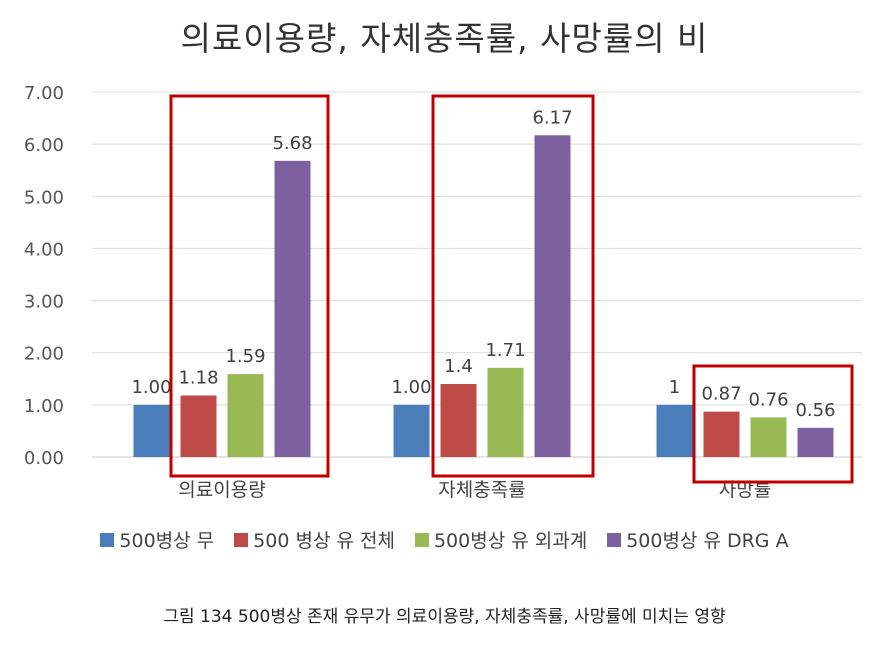 This screenshot has width=889, height=654. Describe the element at coordinates (44, 145) in the screenshot. I see `y-tick-label: 6.00` at that location.